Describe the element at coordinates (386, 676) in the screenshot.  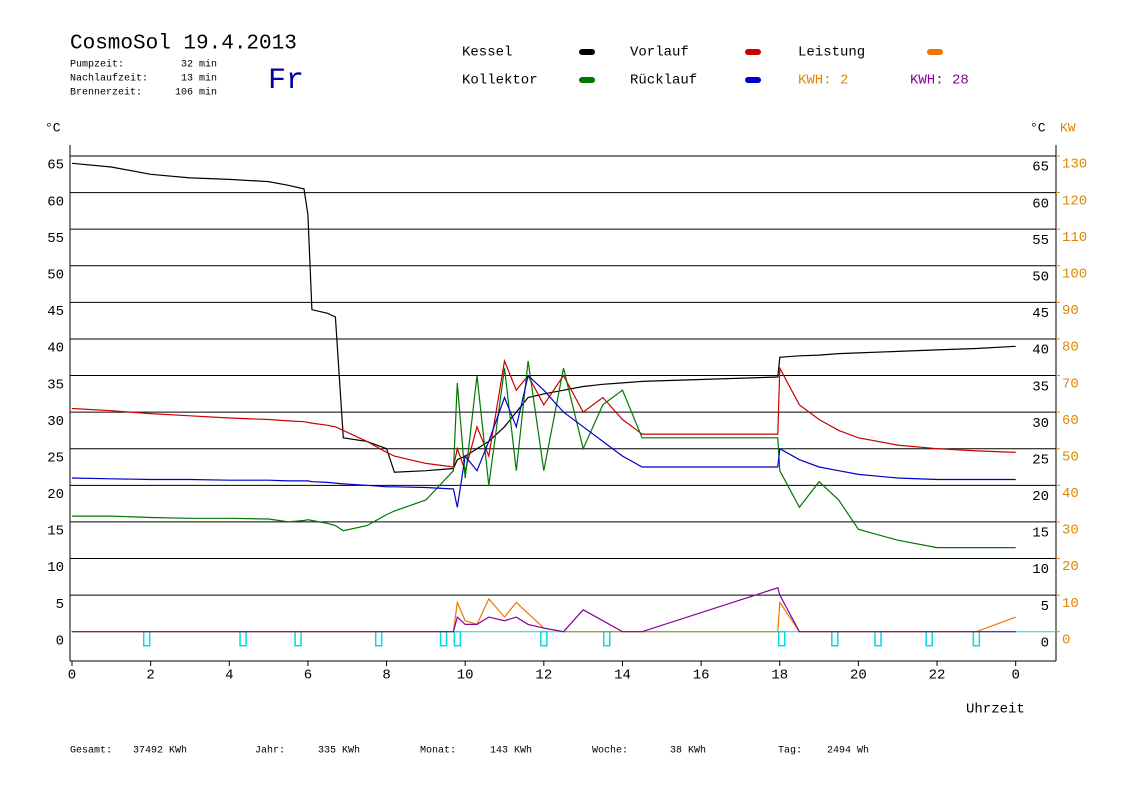
I see `x-tick-label: 8` at that location.